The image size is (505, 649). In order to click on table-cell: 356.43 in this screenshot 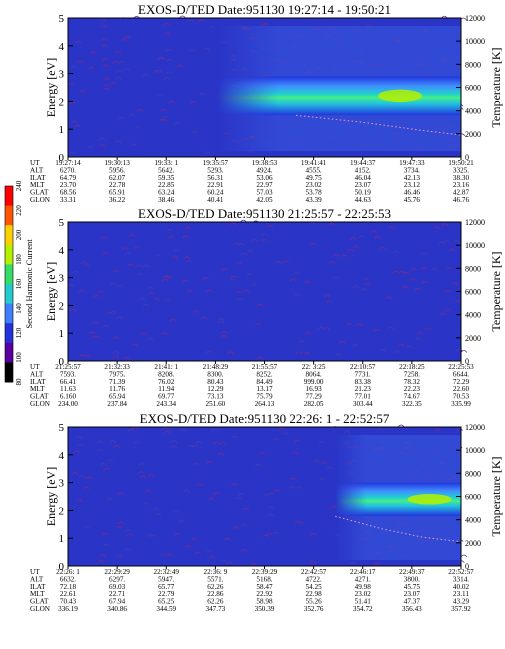, I will do `click(412, 609)`.